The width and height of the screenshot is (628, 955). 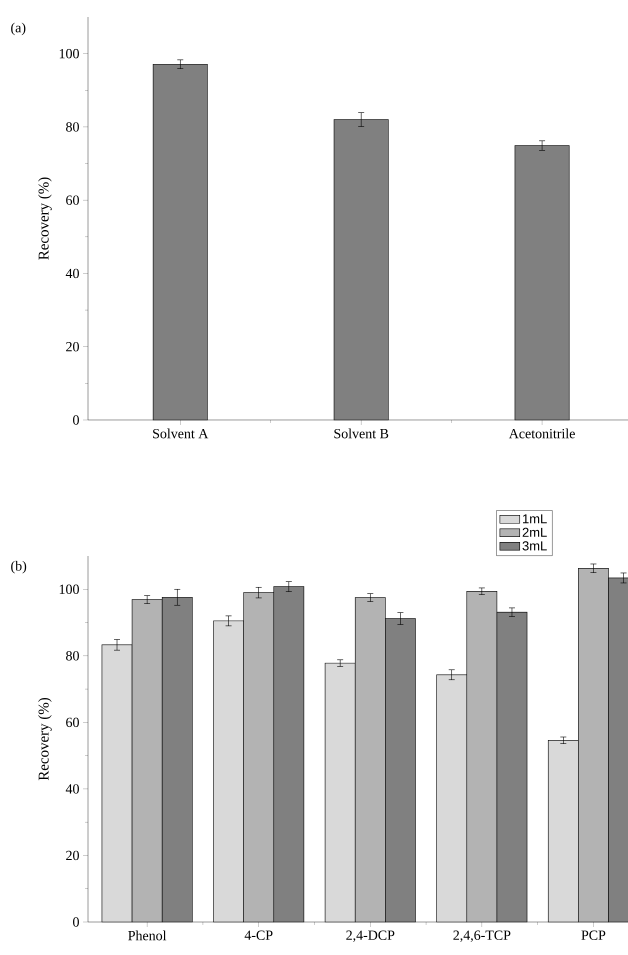 I want to click on x-tick-label: Acetonitrile, so click(x=541, y=433).